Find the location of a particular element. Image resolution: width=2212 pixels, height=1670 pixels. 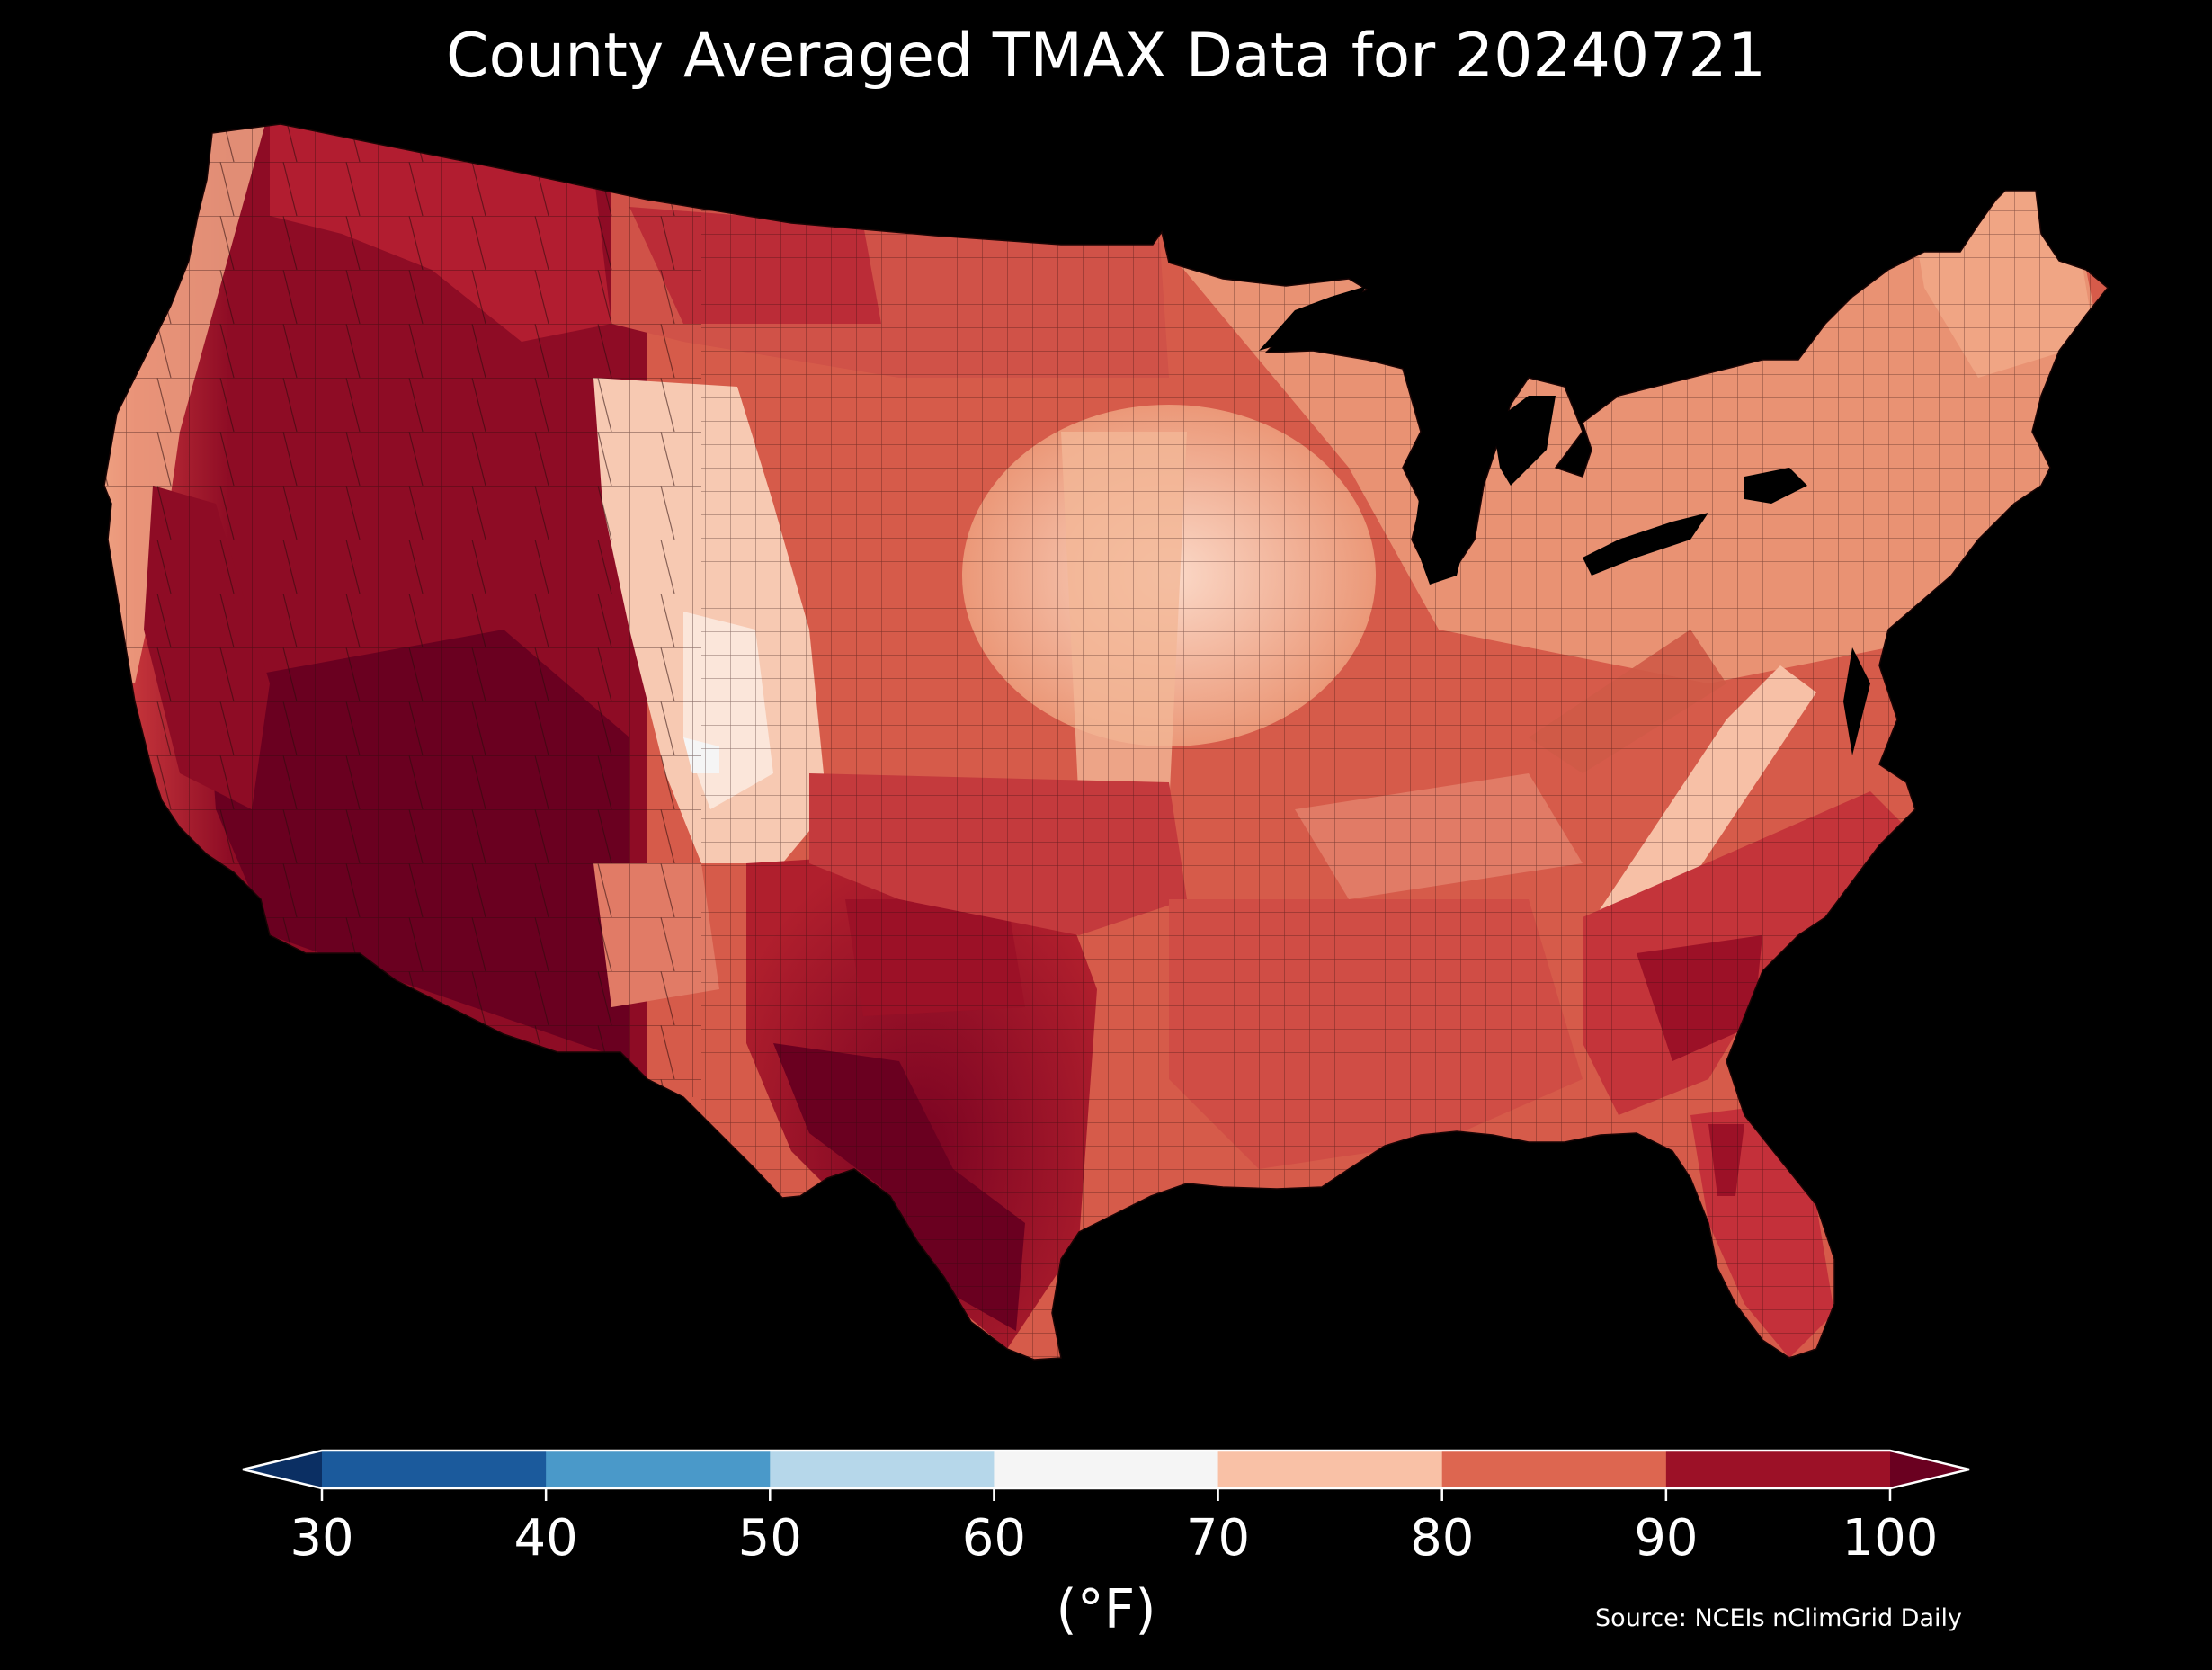

colorbar is located at coordinates (1106, 1475).